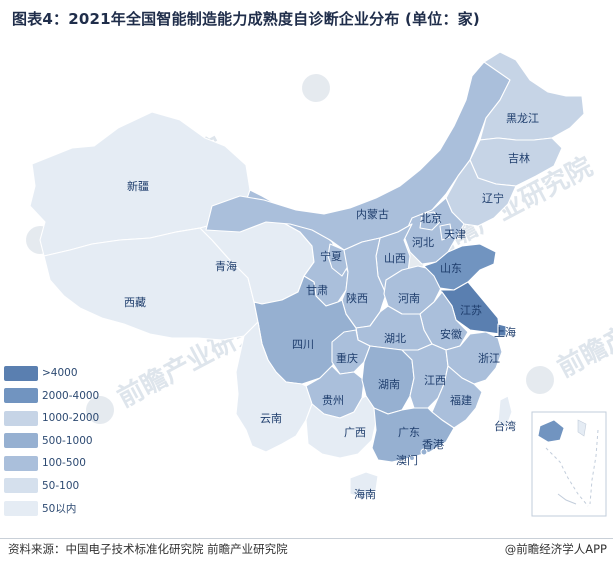 This screenshot has width=613, height=565. Describe the element at coordinates (502, 330) in the screenshot. I see `province-shanghai` at that location.